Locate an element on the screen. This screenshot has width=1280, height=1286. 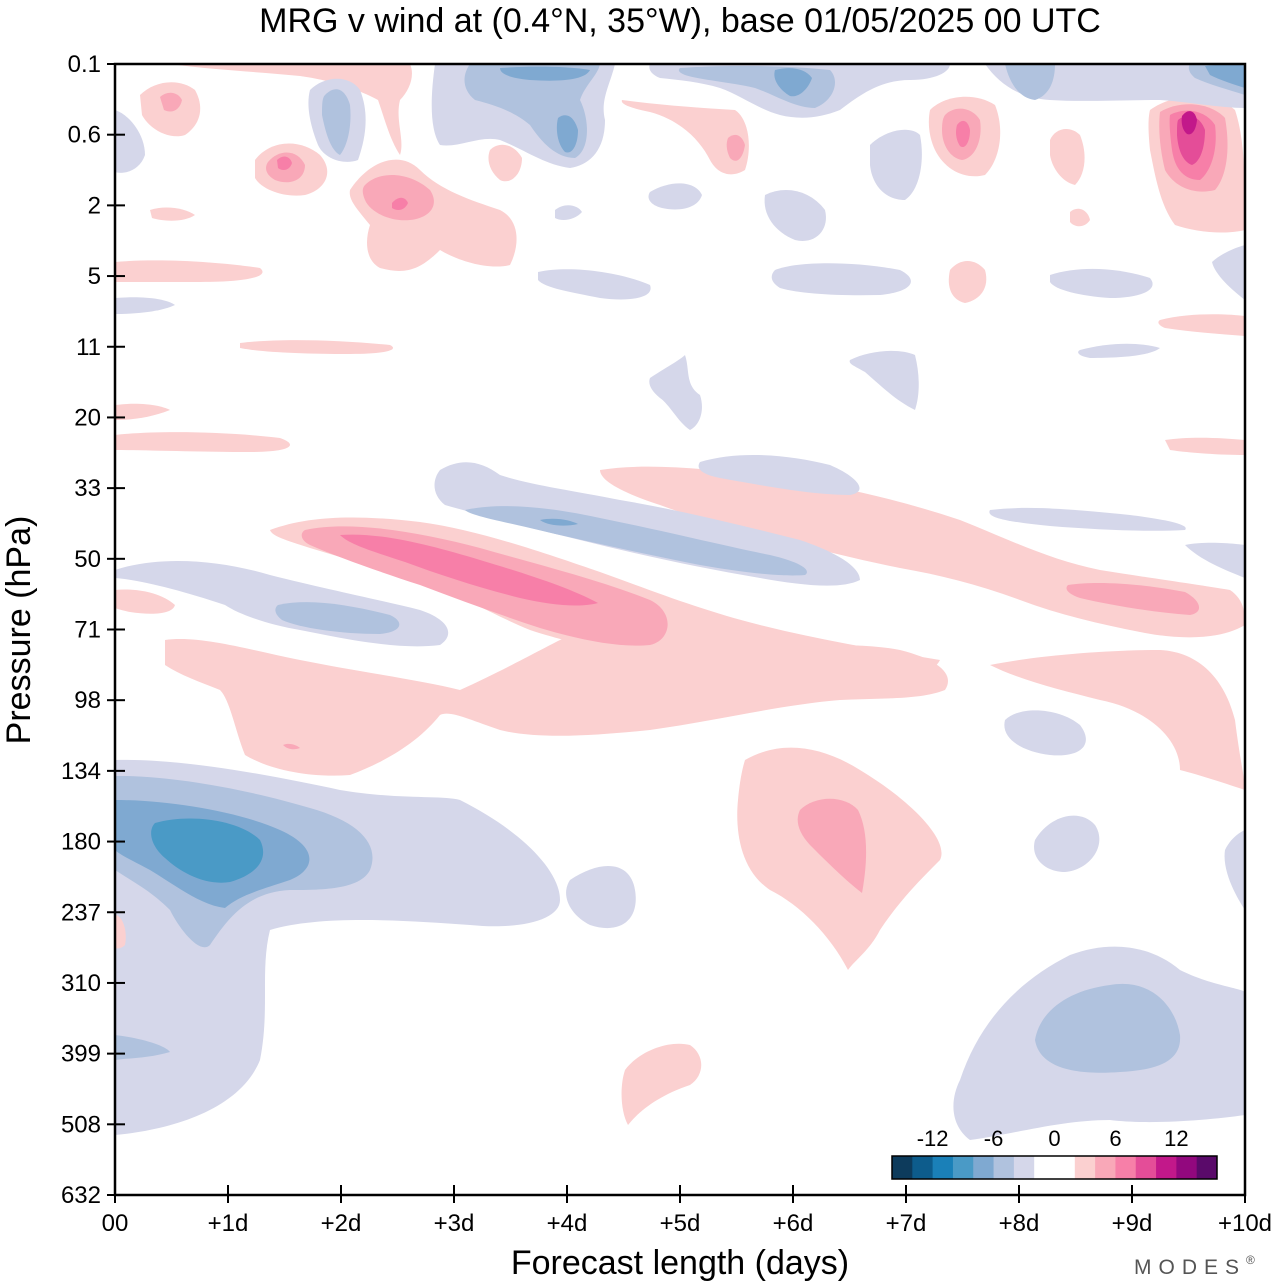
y-tick-label: 0.6 is located at coordinates (84, 135).